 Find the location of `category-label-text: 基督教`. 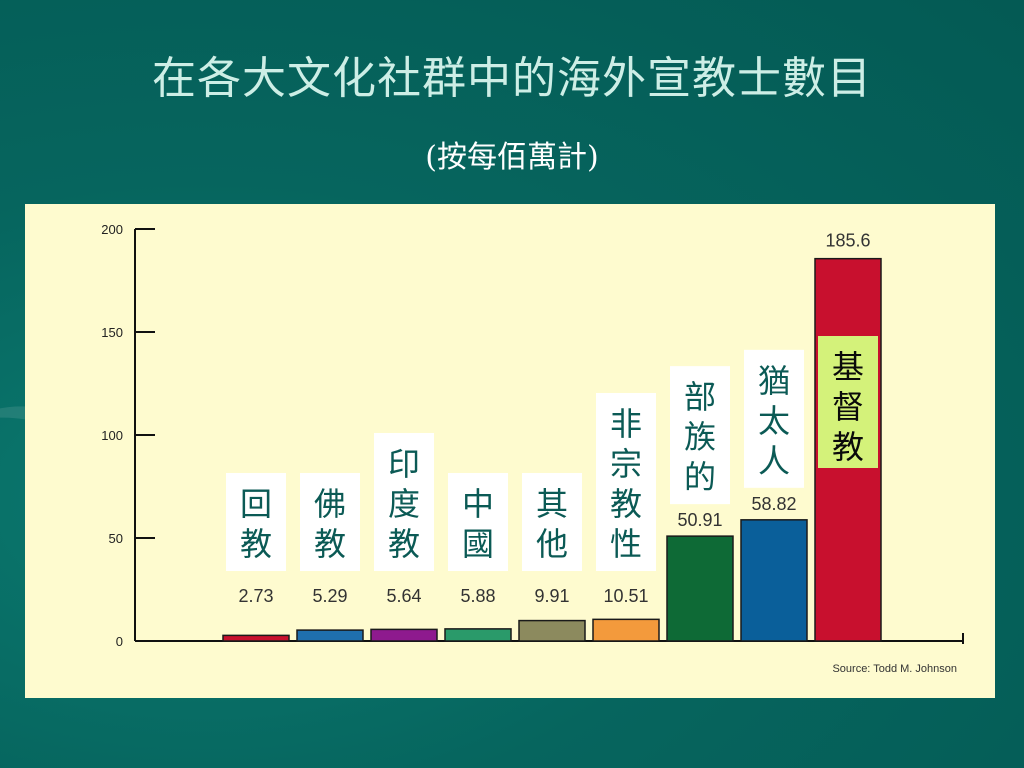

category-label-text: 基督教 is located at coordinates (848, 407).